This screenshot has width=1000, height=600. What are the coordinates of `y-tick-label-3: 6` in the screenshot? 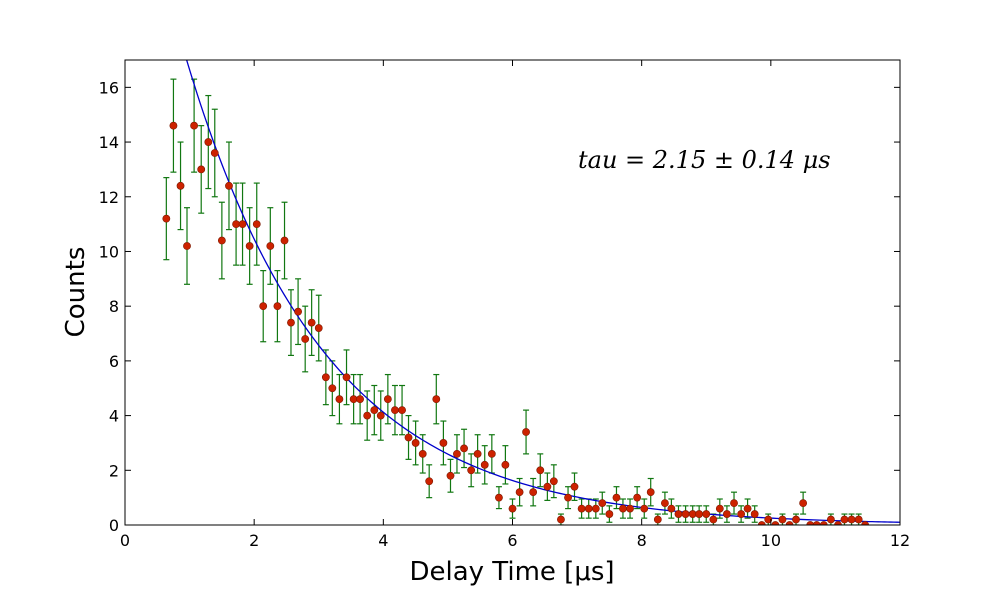 It's located at (114, 361).